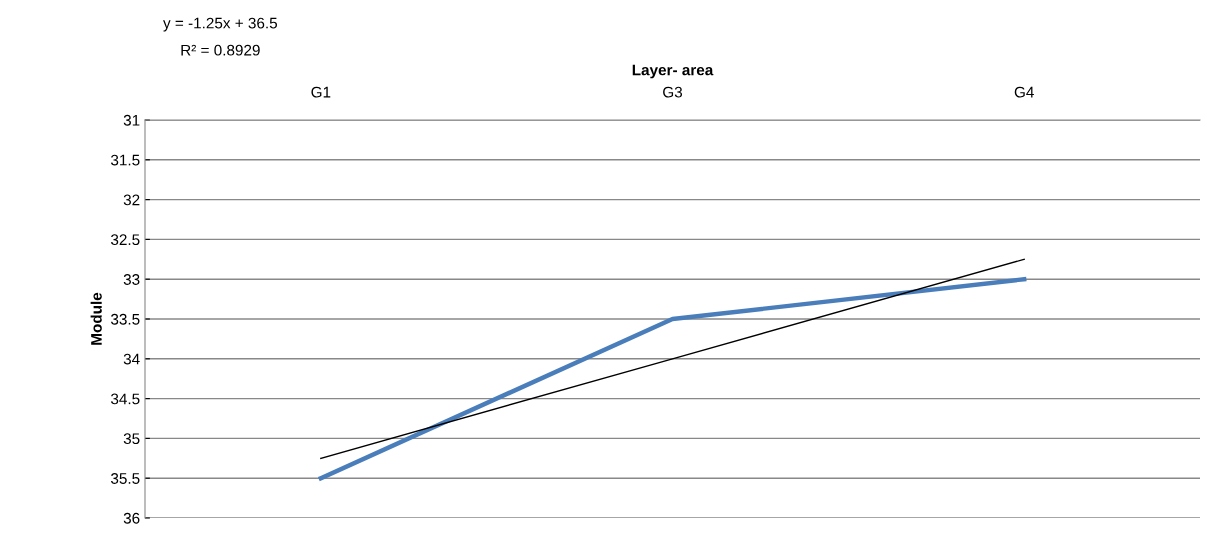  What do you see at coordinates (673, 92) in the screenshot?
I see `x-tick-label: G3` at bounding box center [673, 92].